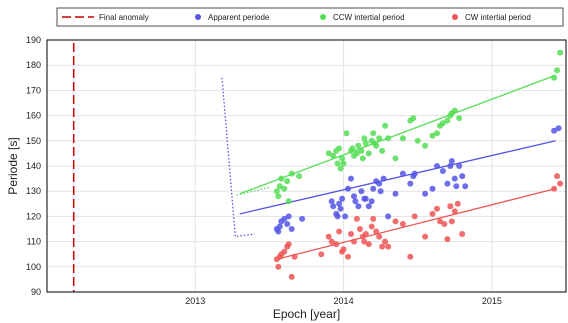 The height and width of the screenshot is (323, 568). I want to click on legend-label: CW intertial period, so click(498, 17).